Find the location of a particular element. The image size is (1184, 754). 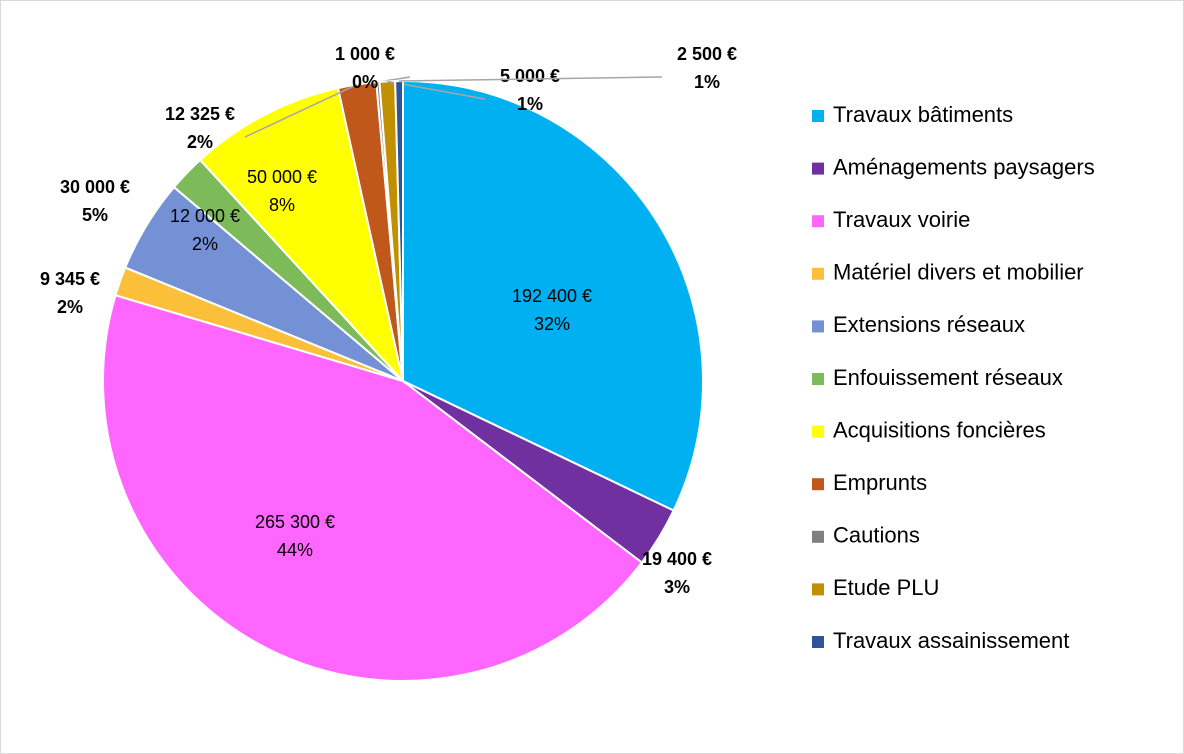

data-label: 50 000 € is located at coordinates (282, 177).